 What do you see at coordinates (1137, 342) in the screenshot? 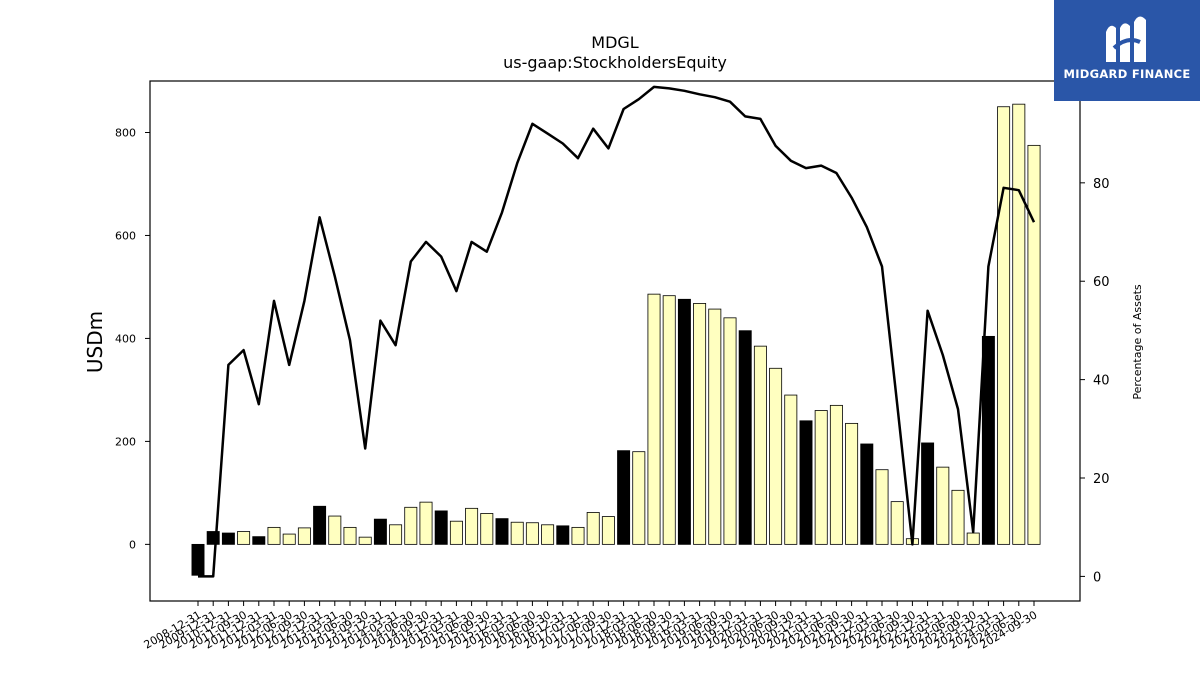
I see `y2-axis-label: Percentage of Assets` at bounding box center [1137, 342].